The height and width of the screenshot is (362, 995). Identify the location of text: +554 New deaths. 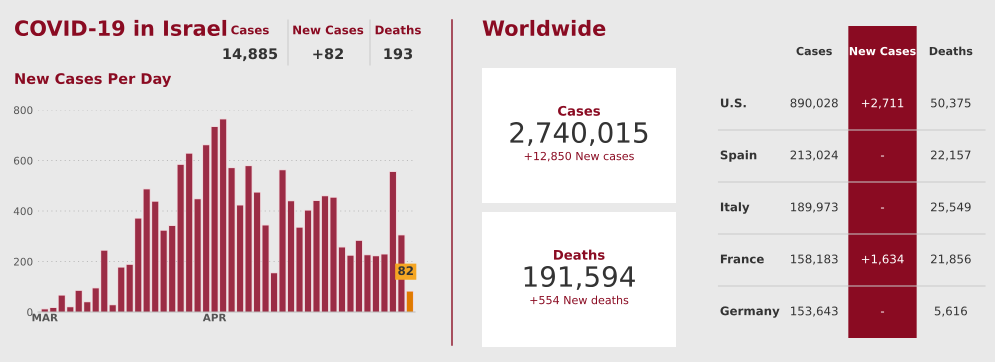
(579, 300).